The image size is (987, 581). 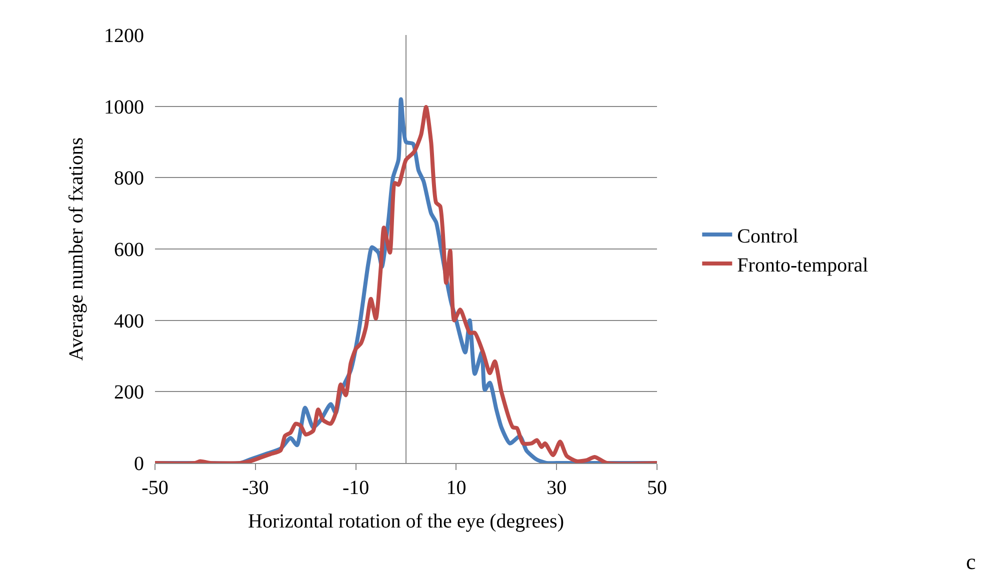 What do you see at coordinates (124, 36) in the screenshot?
I see `y-tick-label: 1200` at bounding box center [124, 36].